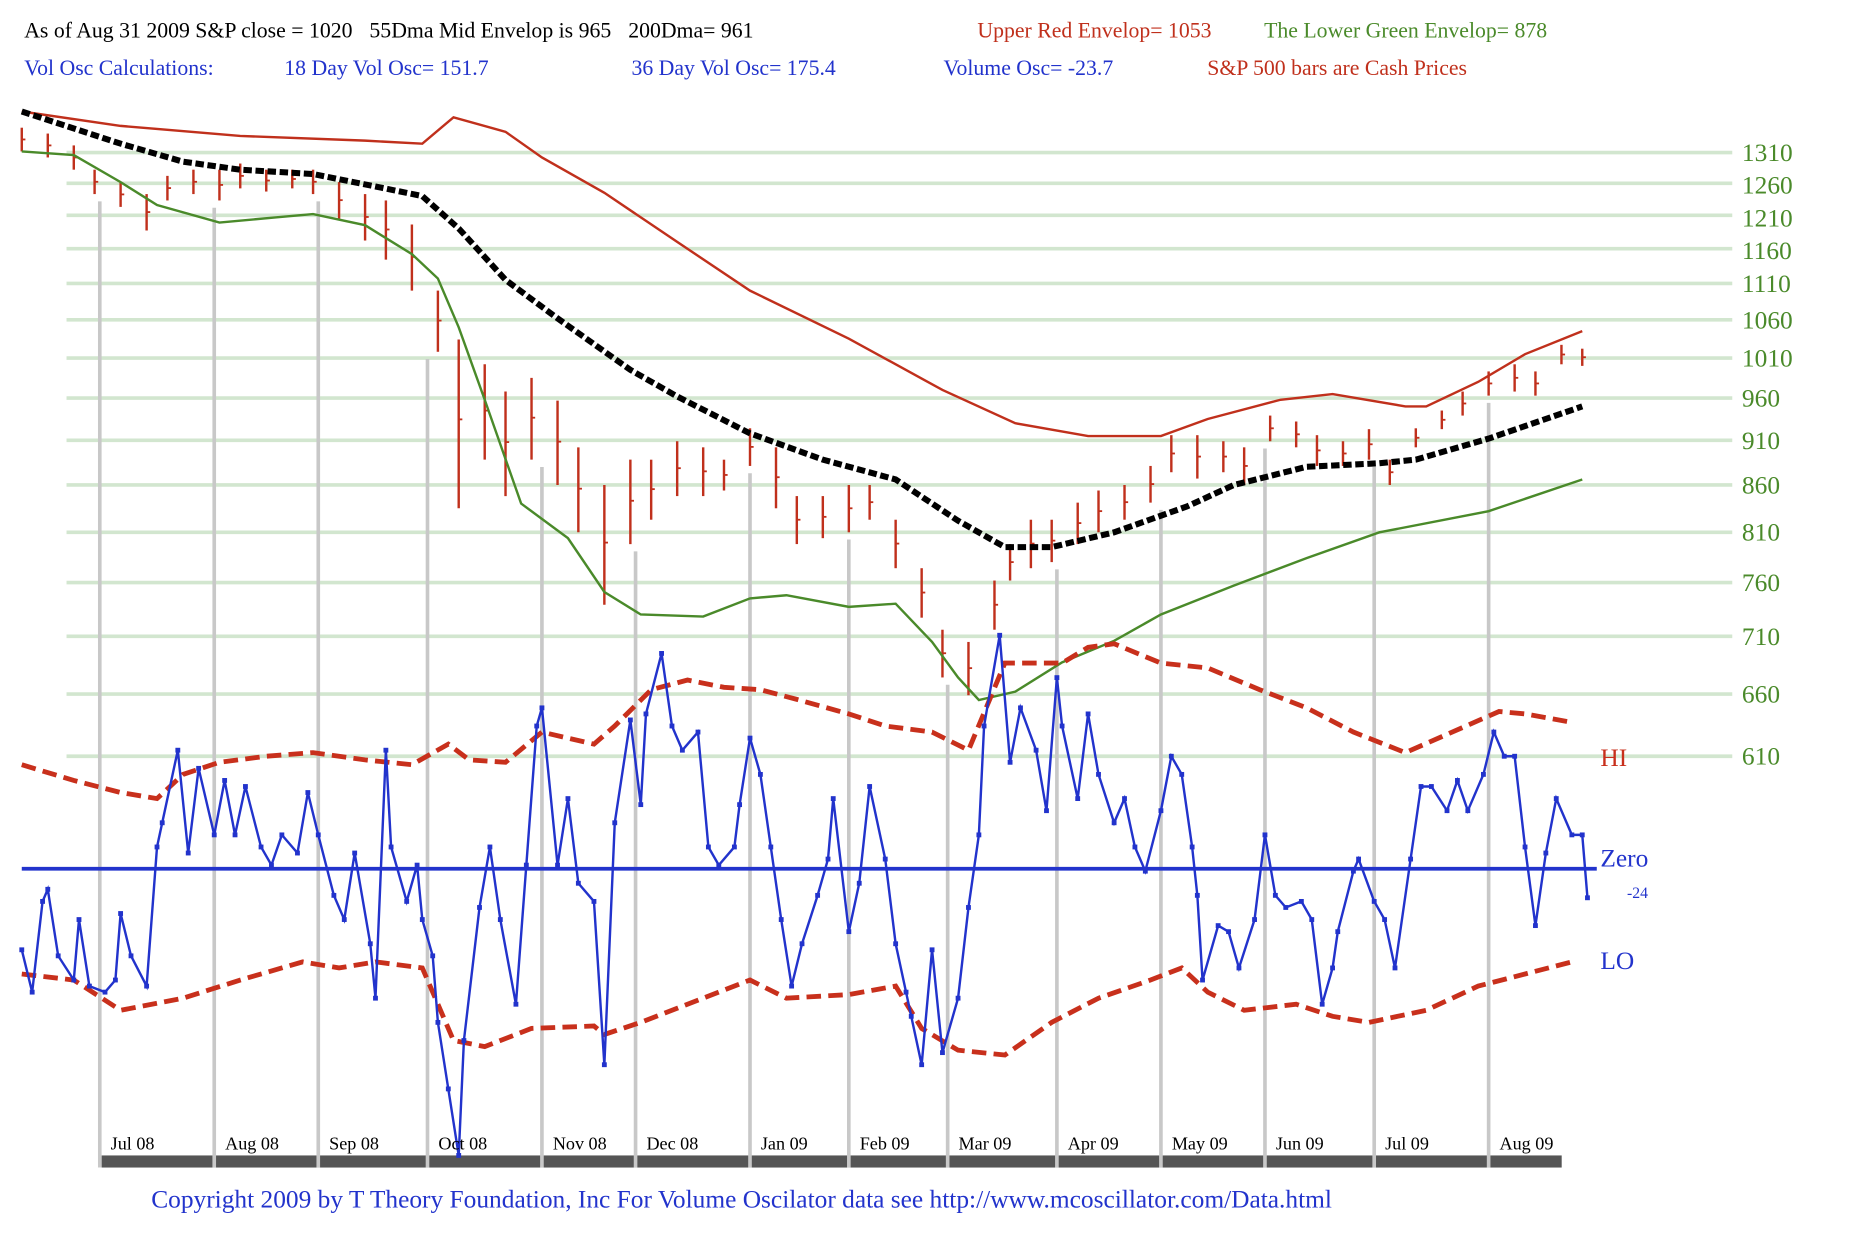 Image resolution: width=1875 pixels, height=1250 pixels. I want to click on zero-label: Zero, so click(1624, 858).